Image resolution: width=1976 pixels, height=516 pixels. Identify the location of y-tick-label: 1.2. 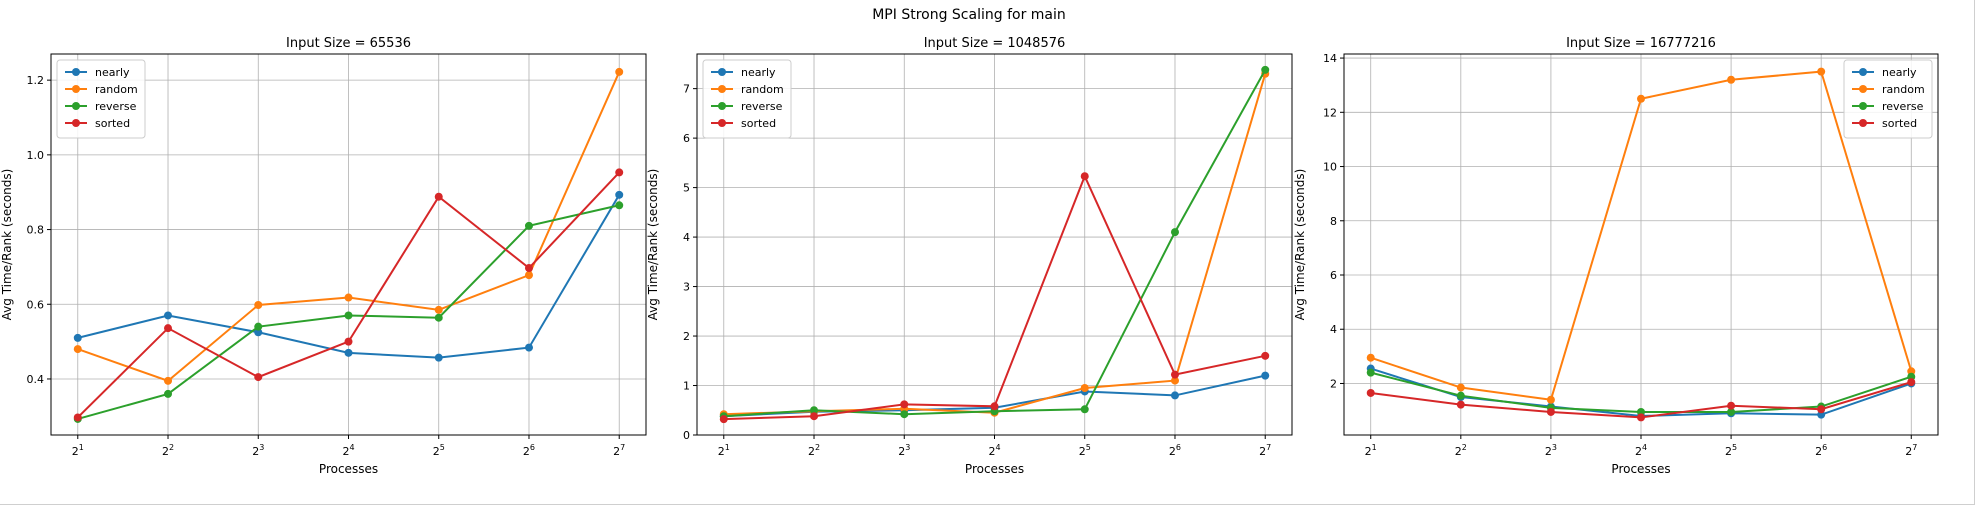
(36, 80).